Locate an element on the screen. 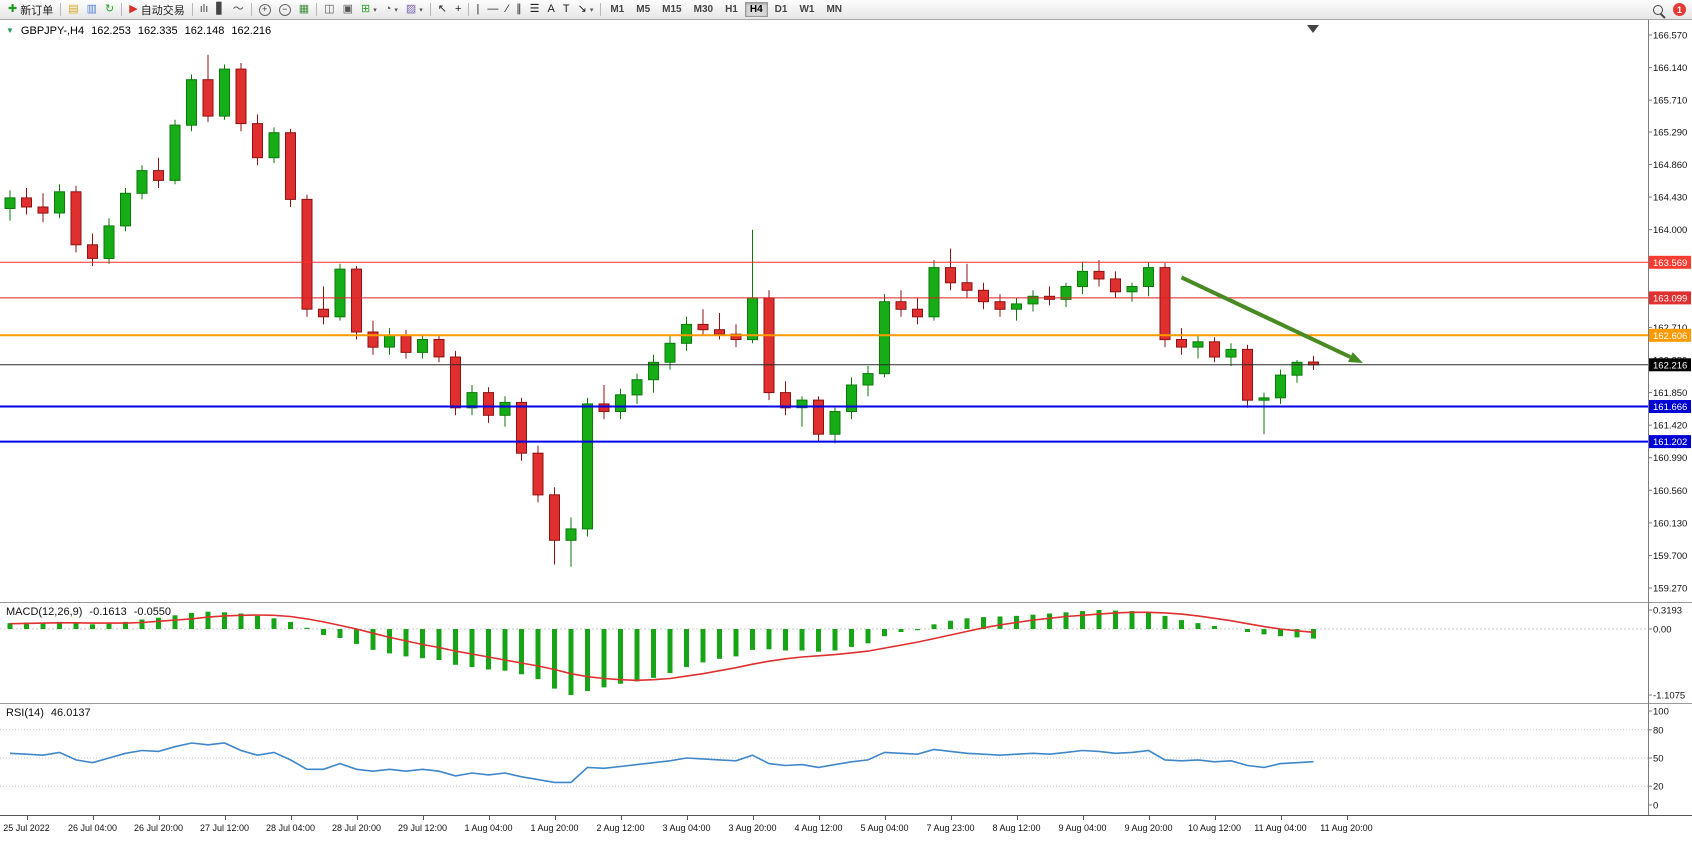 The width and height of the screenshot is (1692, 841). timeframe-m1-button: M1 is located at coordinates (617, 9).